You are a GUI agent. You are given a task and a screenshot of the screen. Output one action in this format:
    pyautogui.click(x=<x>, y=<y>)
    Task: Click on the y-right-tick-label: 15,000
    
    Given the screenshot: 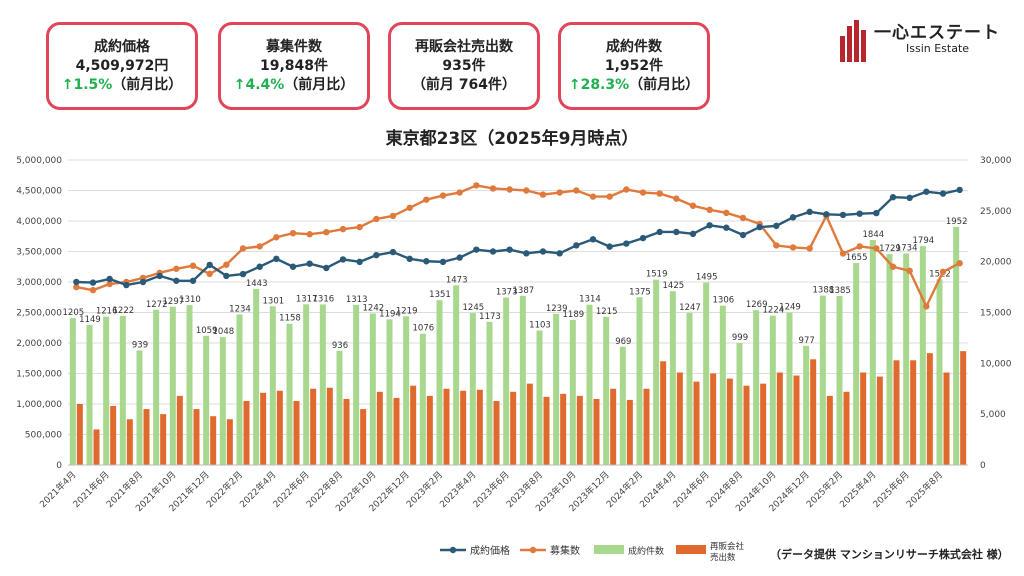 What is the action you would take?
    pyautogui.click(x=996, y=314)
    